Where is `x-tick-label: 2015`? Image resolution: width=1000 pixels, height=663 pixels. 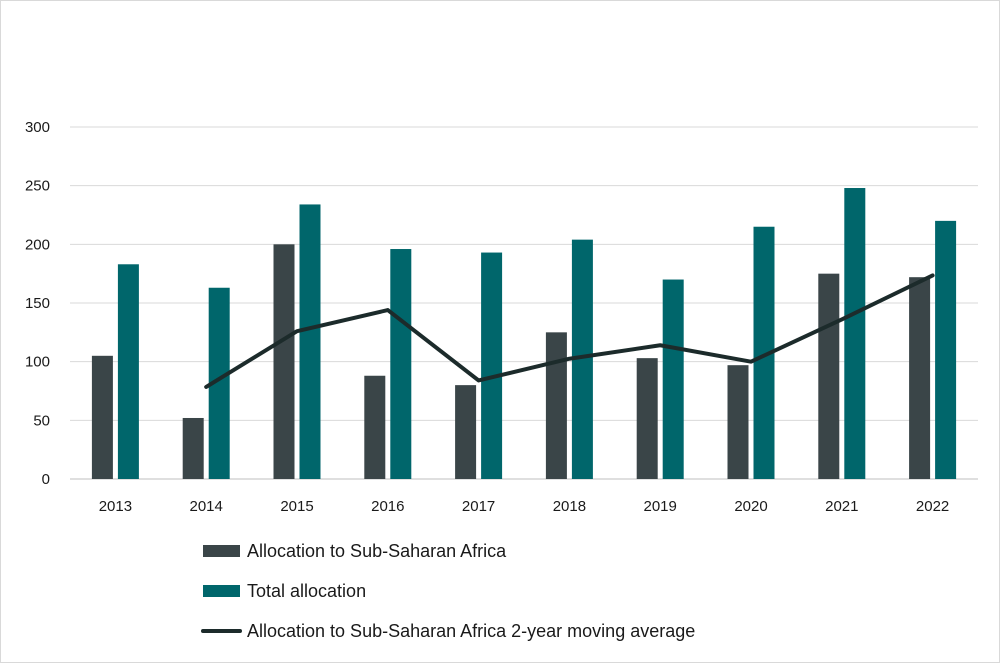
x-tick-label: 2015 is located at coordinates (296, 506).